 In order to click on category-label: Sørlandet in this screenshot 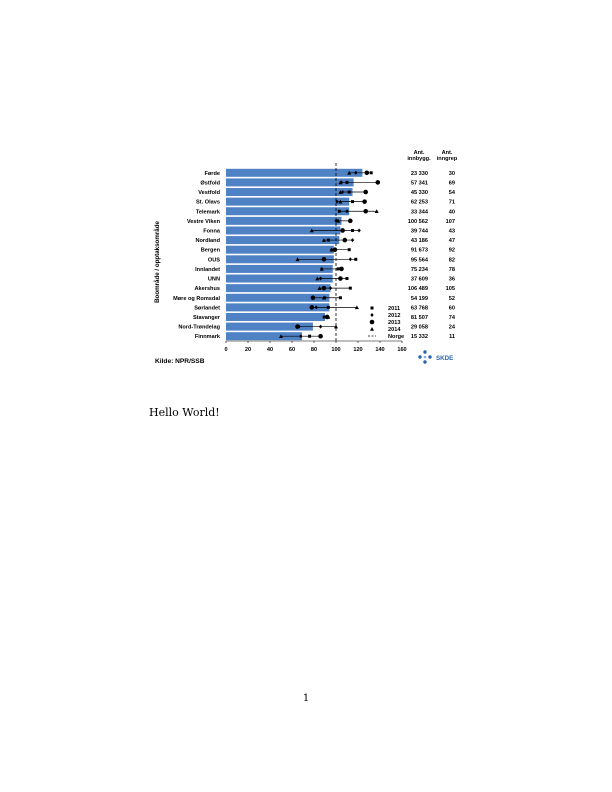, I will do `click(207, 308)`.